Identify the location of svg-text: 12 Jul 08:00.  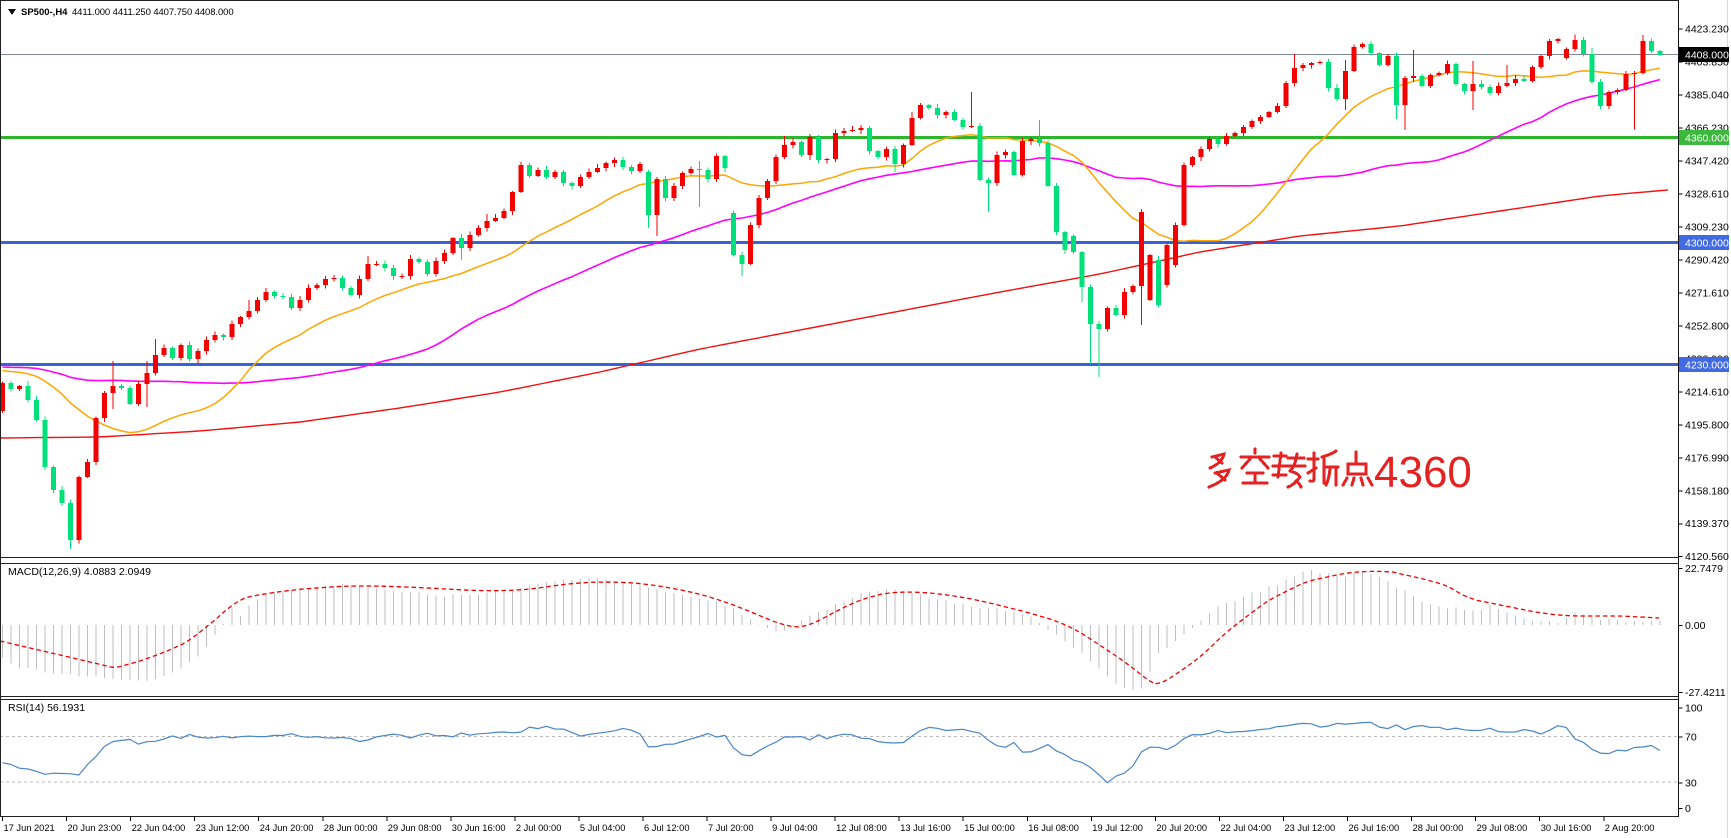
(861, 828).